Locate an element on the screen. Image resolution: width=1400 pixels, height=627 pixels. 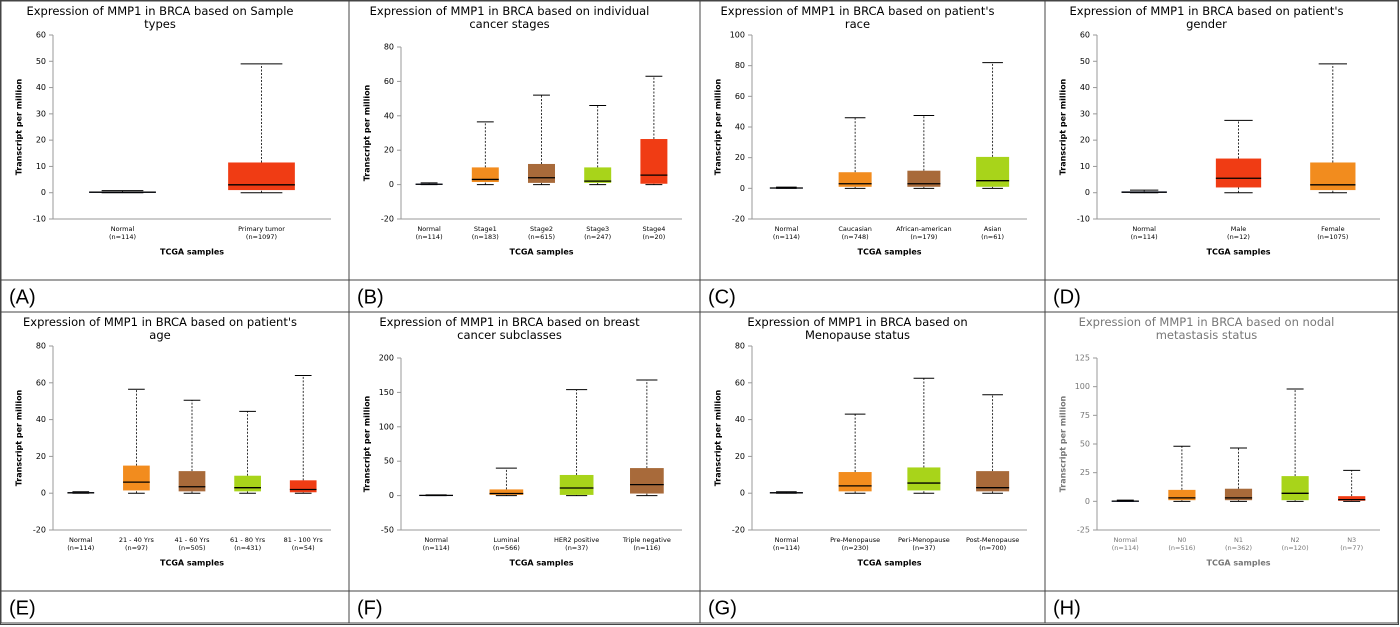
x-tick-label: 61 - 80 Yrs is located at coordinates (248, 540).